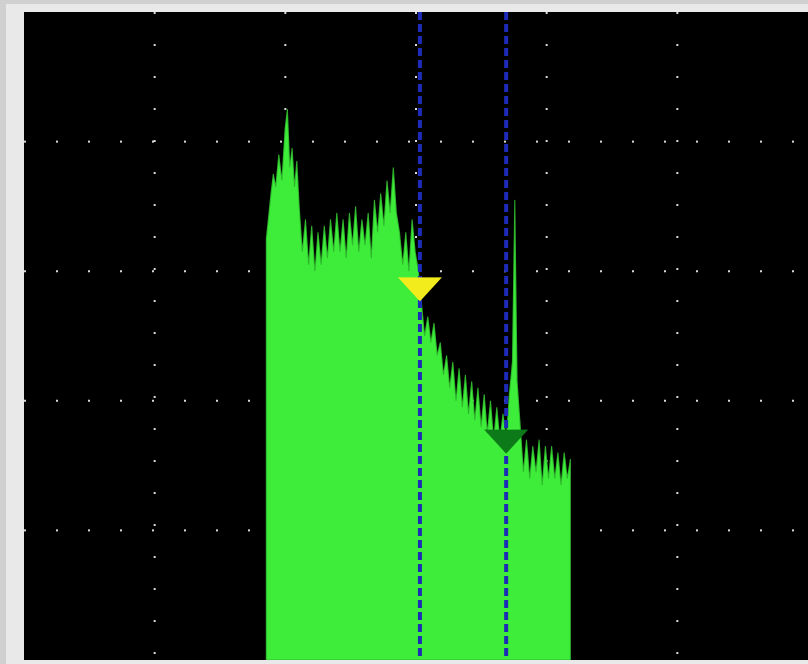 The image size is (808, 664). I want to click on marker-2-triangle-icon, so click(506, 441).